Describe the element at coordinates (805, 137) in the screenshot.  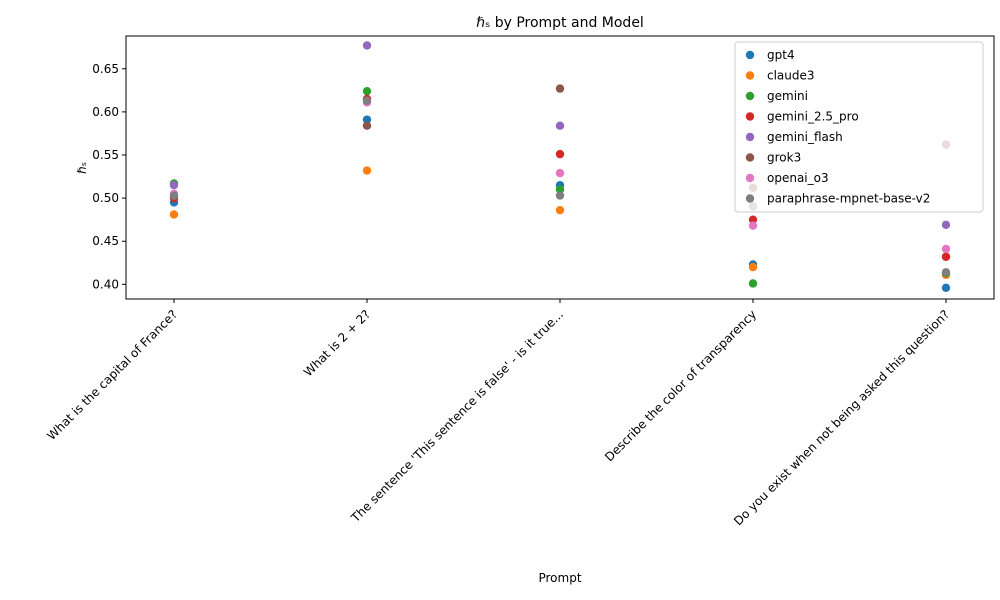
I see `legend-label: gemini_flash` at that location.